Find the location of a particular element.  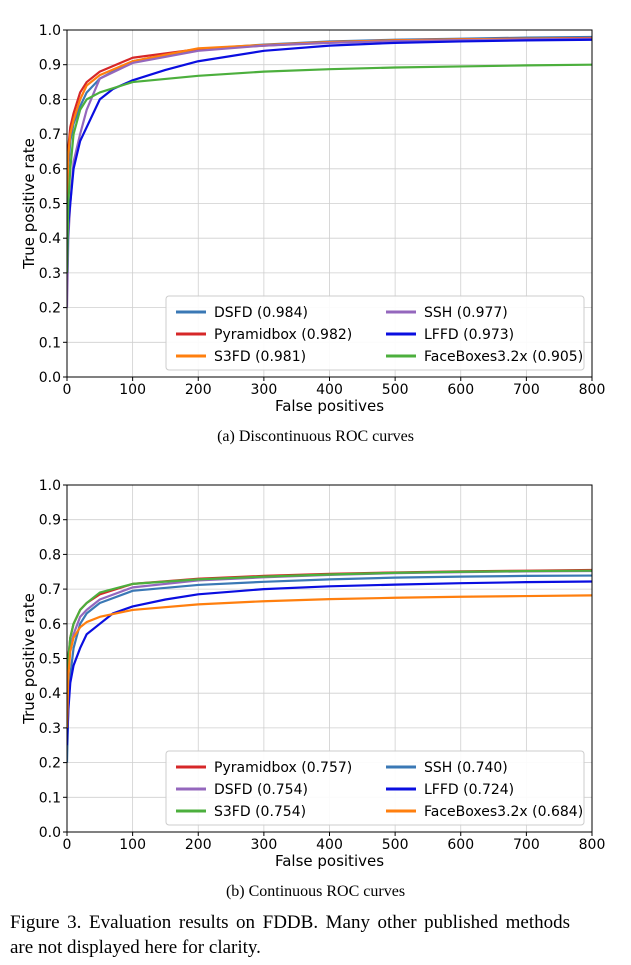

legend-entry-5: FaceBoxes3.2x (0.684) is located at coordinates (503, 812).